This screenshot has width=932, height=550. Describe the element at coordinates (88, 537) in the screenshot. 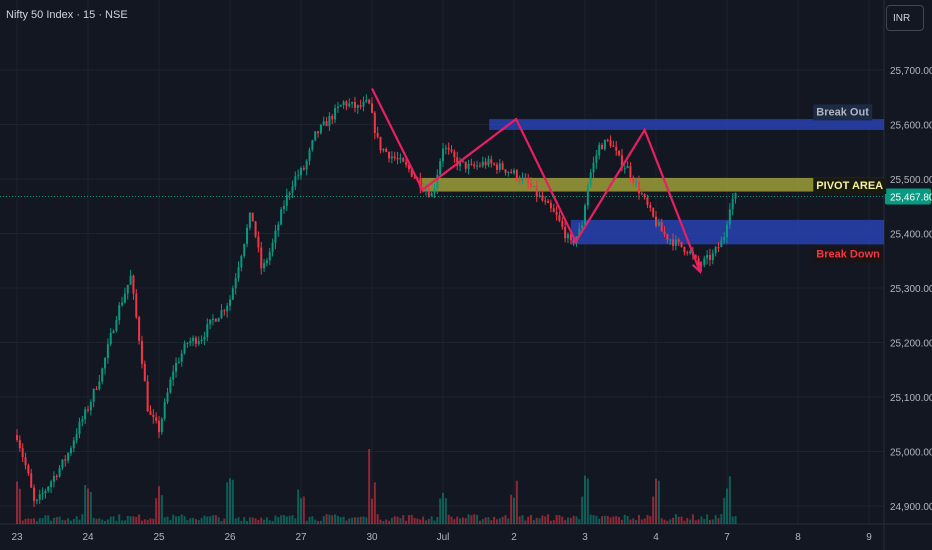

I see `x-tick-label: 24` at that location.